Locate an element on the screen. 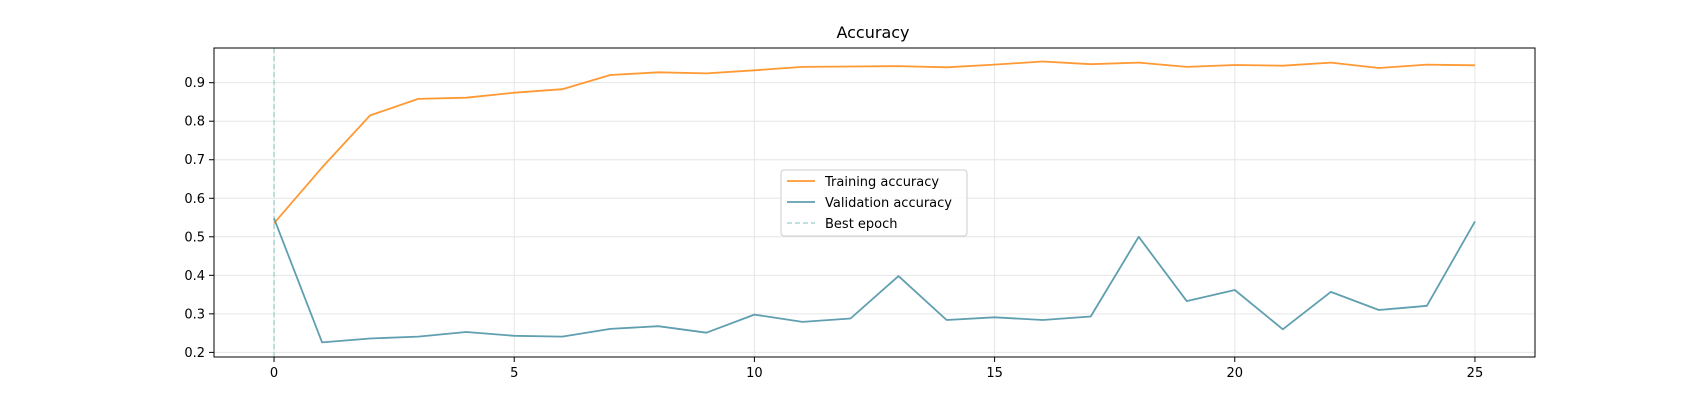 The height and width of the screenshot is (400, 1700). x-tick-label: 0 is located at coordinates (274, 373).